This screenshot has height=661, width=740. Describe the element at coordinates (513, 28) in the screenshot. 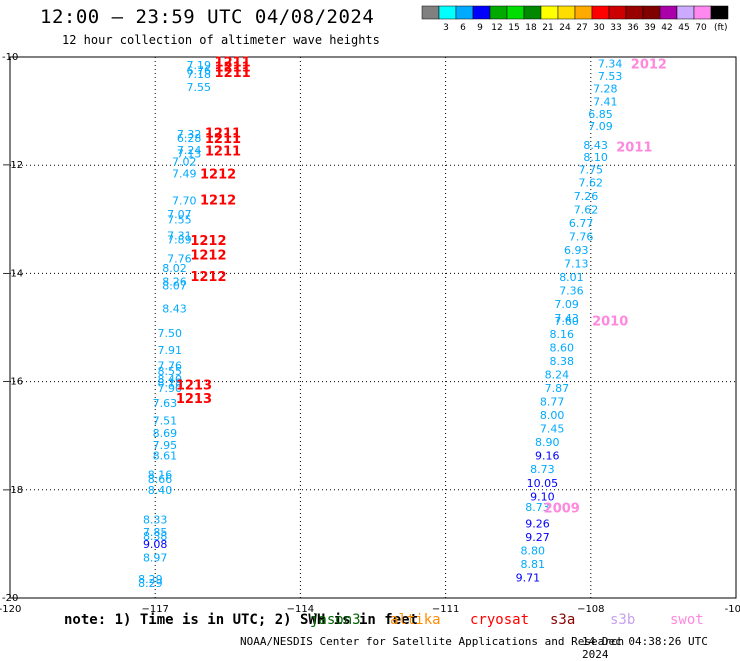

I see `colorbar-label: 15` at that location.